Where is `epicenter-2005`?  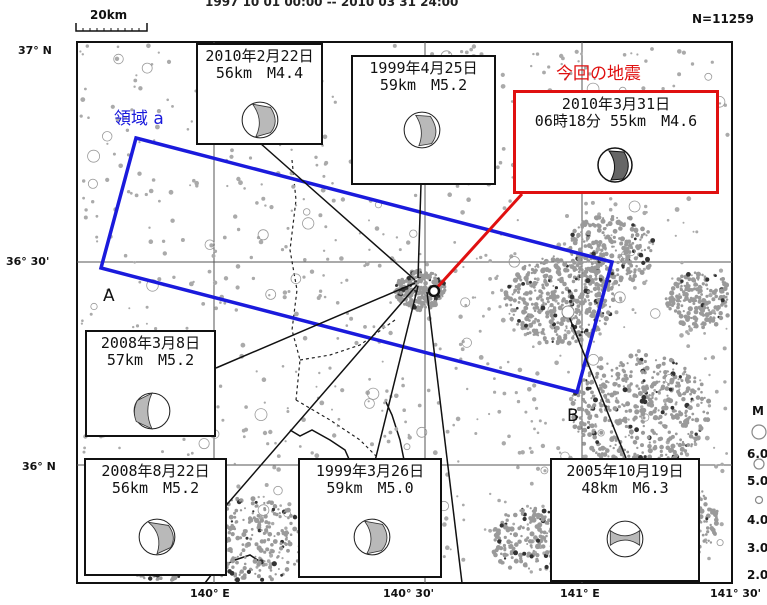 epicenter-2005 is located at coordinates (568, 312).